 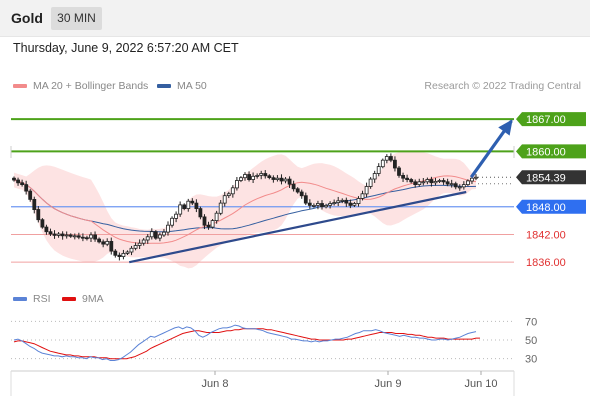 What do you see at coordinates (42, 299) in the screenshot?
I see `legend-label-rsi: RSI` at bounding box center [42, 299].